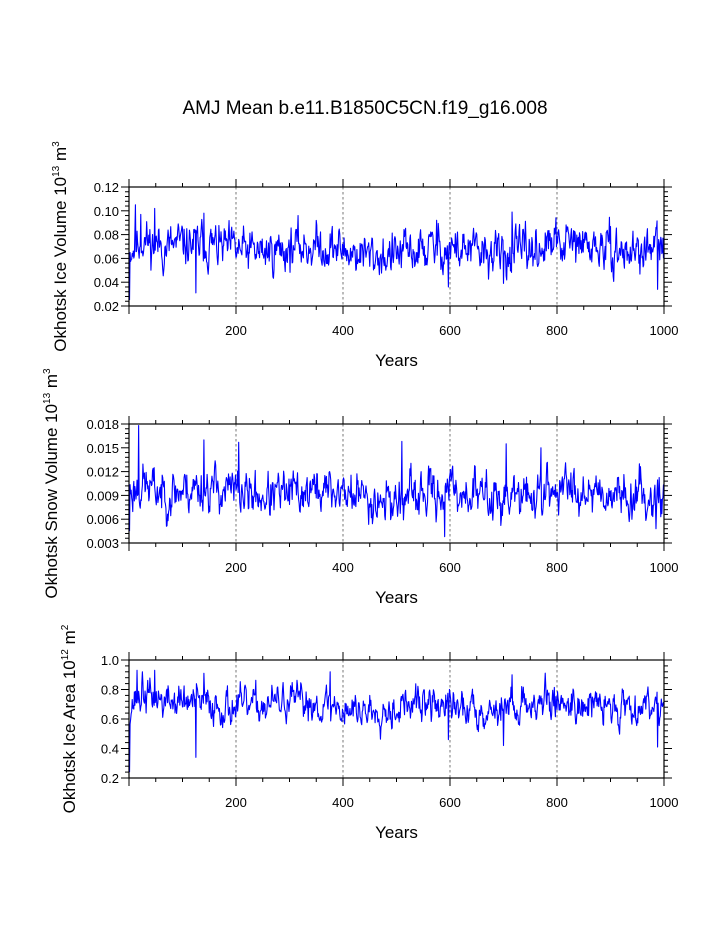 The image size is (723, 935). Describe the element at coordinates (102, 472) in the screenshot. I see `y-tick-label: 0.012` at that location.